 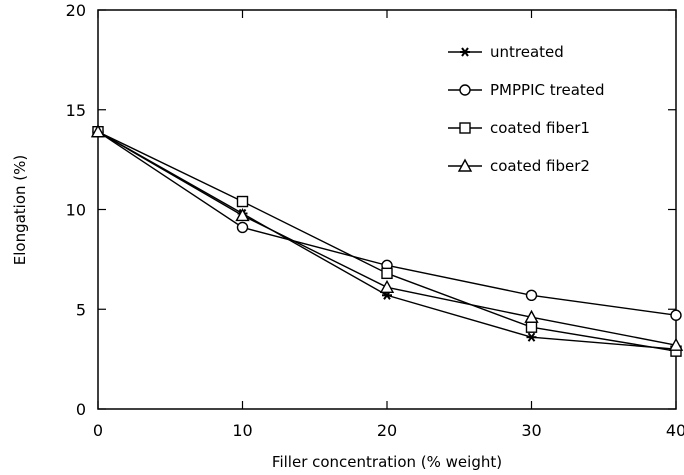 What do you see at coordinates (76, 10) in the screenshot?
I see `y-tick-label: 20` at bounding box center [76, 10].